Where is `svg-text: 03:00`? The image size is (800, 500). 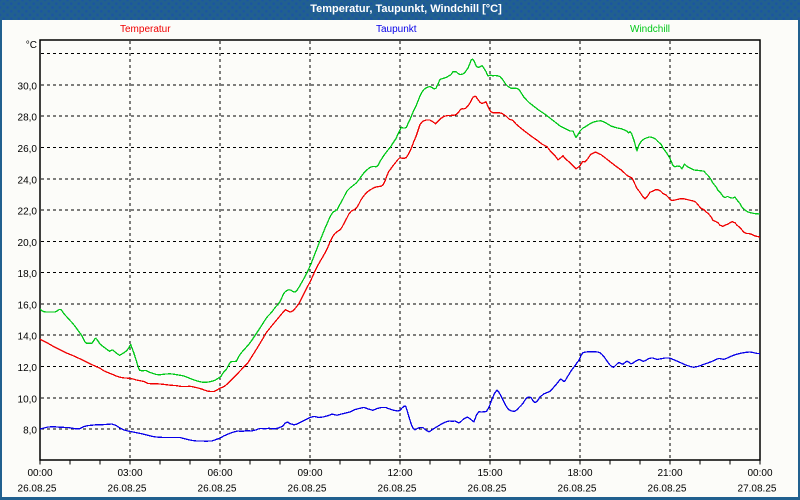 svg-text: 03:00 is located at coordinates (129, 473).